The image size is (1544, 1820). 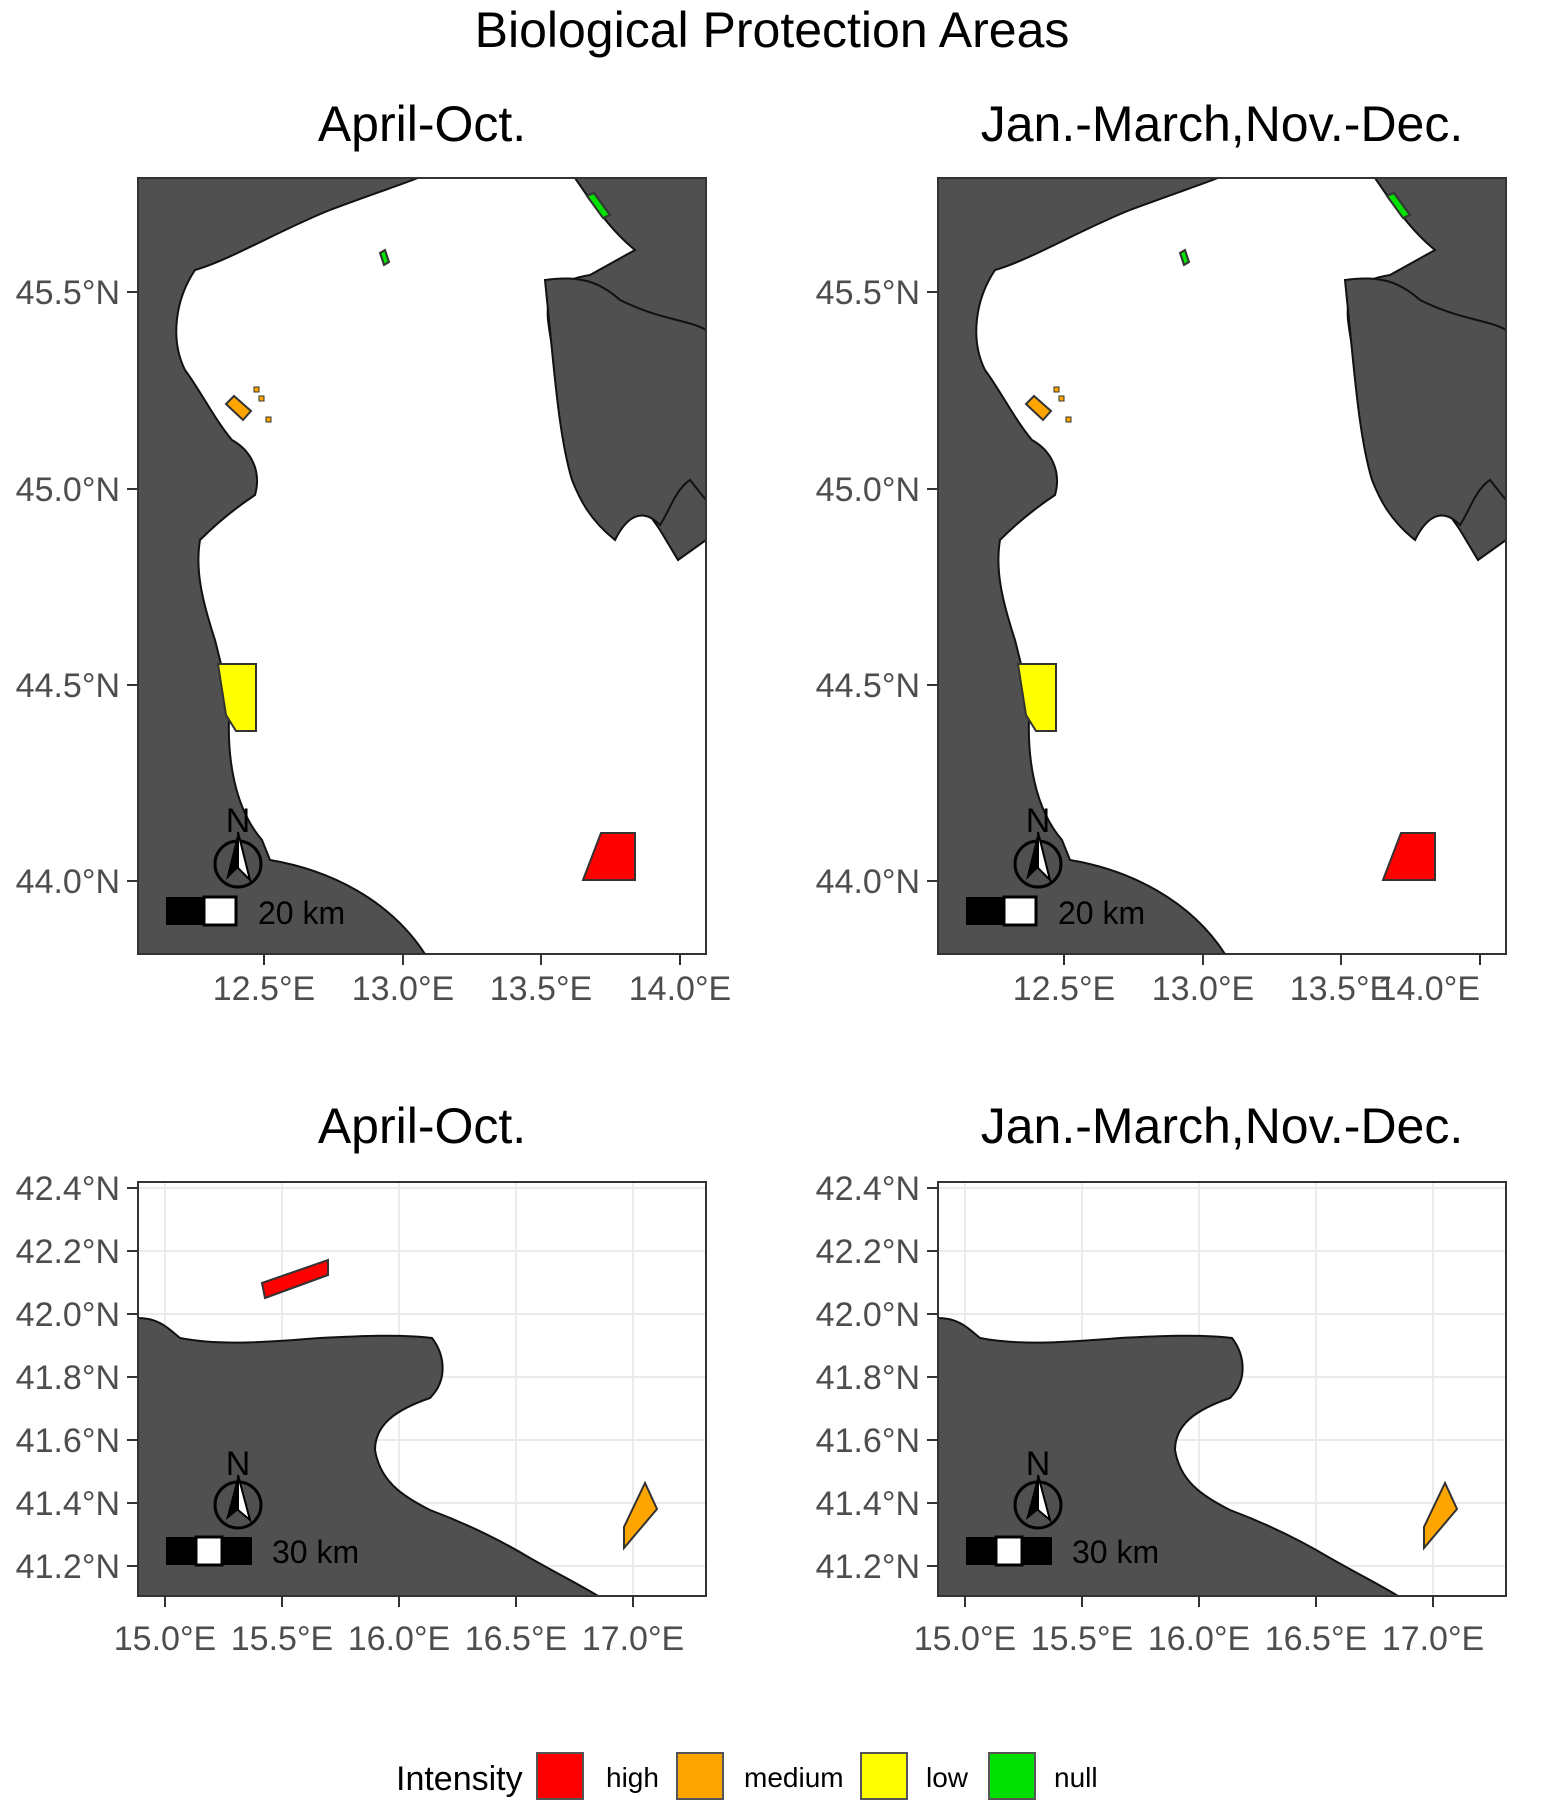 What do you see at coordinates (794, 1777) in the screenshot?
I see `legend-label-medium: medium` at bounding box center [794, 1777].